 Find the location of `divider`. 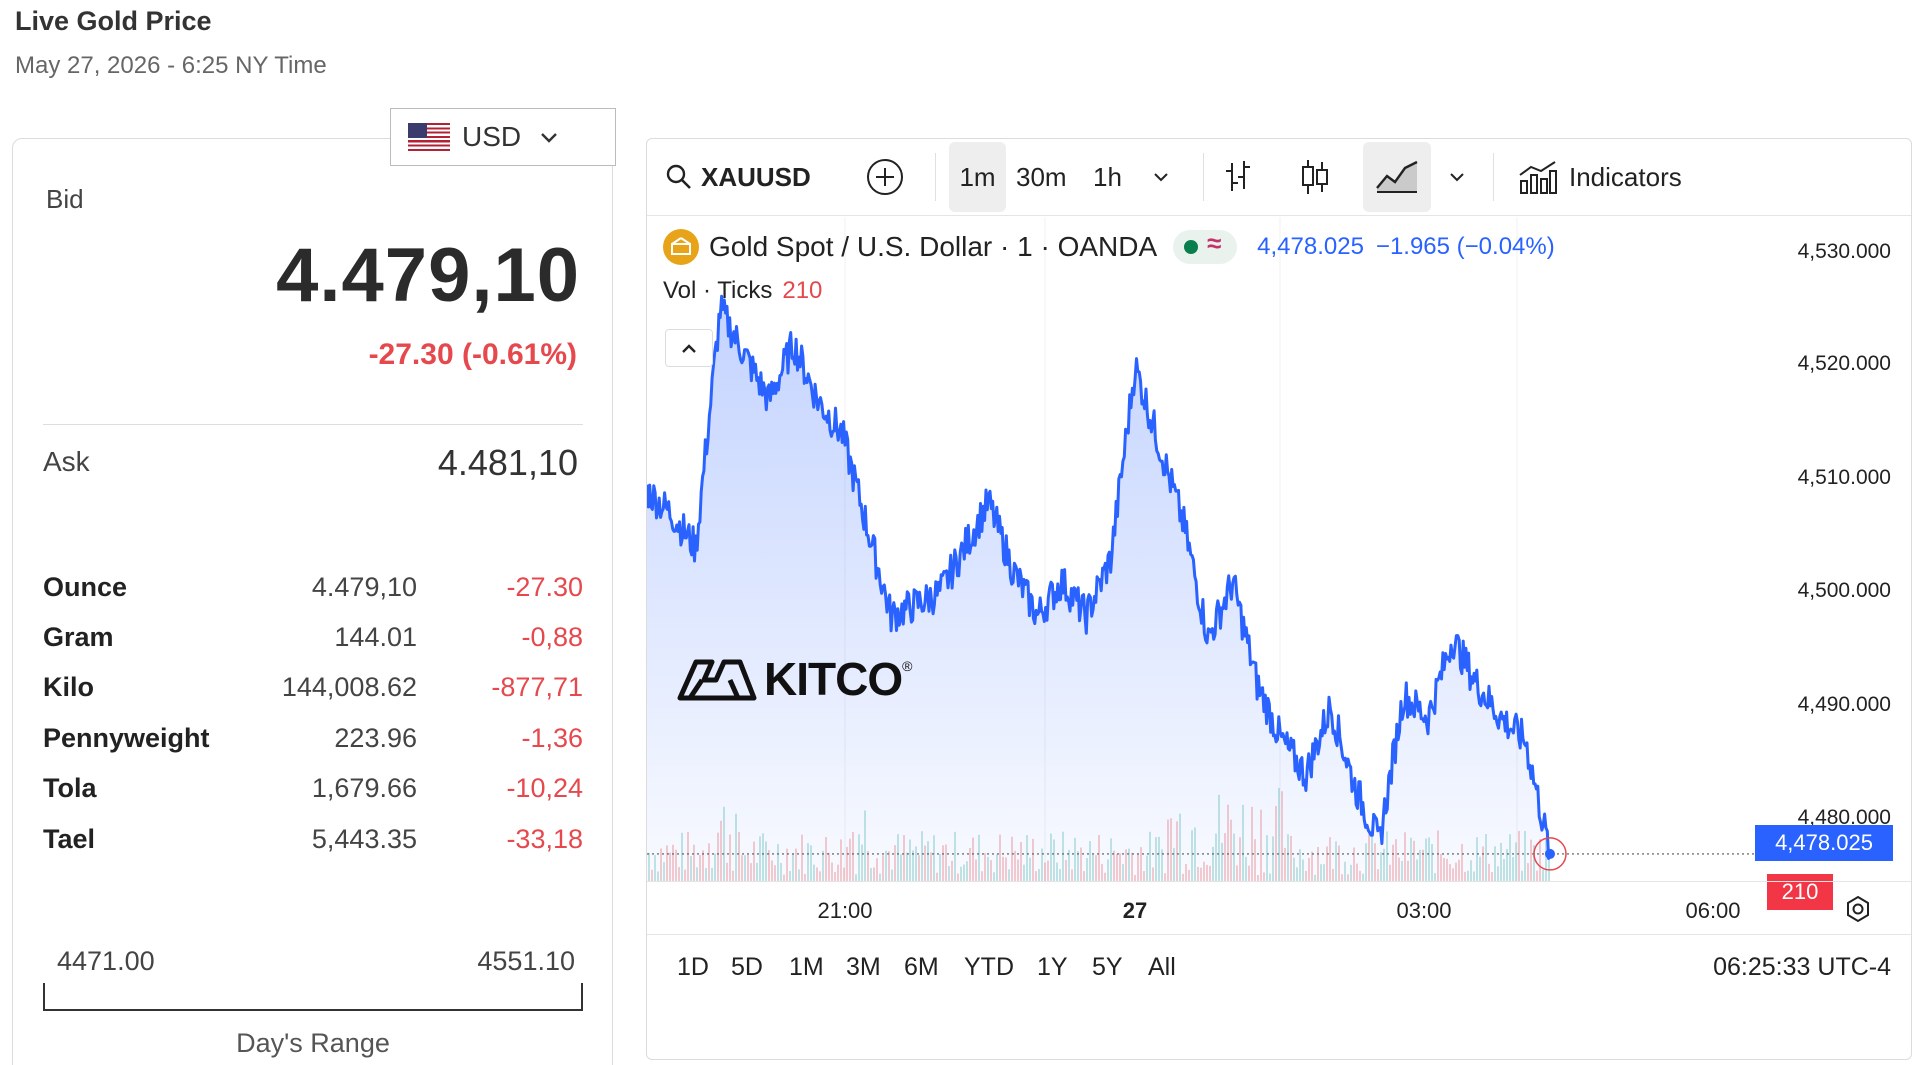

divider is located at coordinates (313, 424).